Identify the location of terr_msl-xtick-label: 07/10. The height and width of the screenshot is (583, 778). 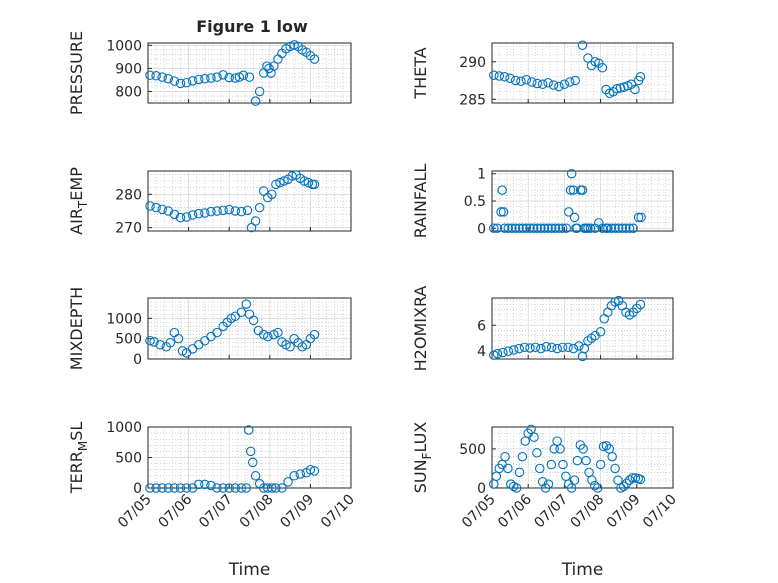
(338, 512).